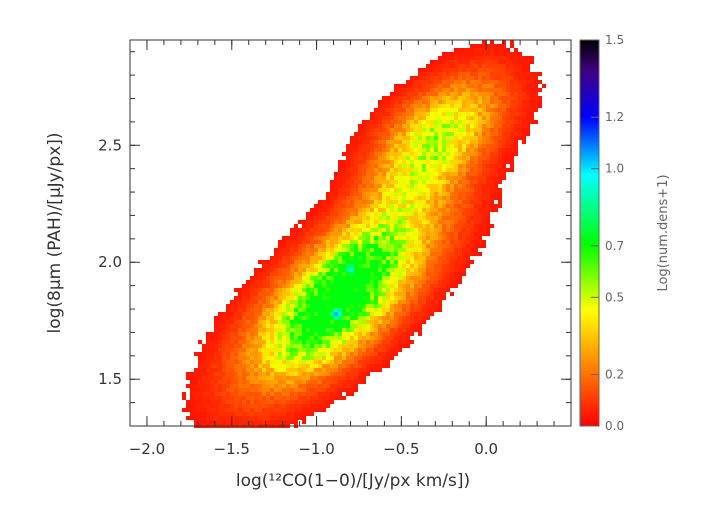 This screenshot has width=709, height=511. What do you see at coordinates (614, 169) in the screenshot?
I see `colorbar-tick-label: 1.0` at bounding box center [614, 169].